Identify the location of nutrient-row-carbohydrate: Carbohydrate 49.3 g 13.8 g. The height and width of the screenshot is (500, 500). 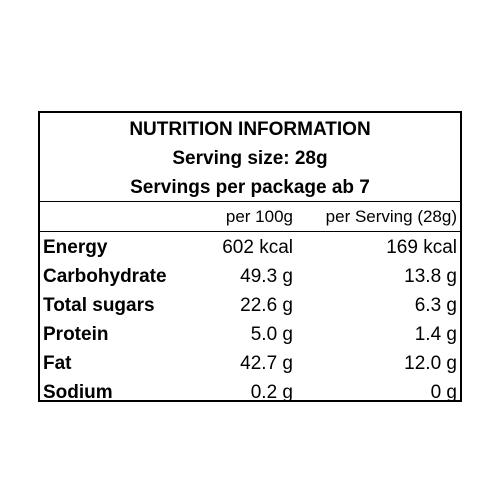
(250, 277).